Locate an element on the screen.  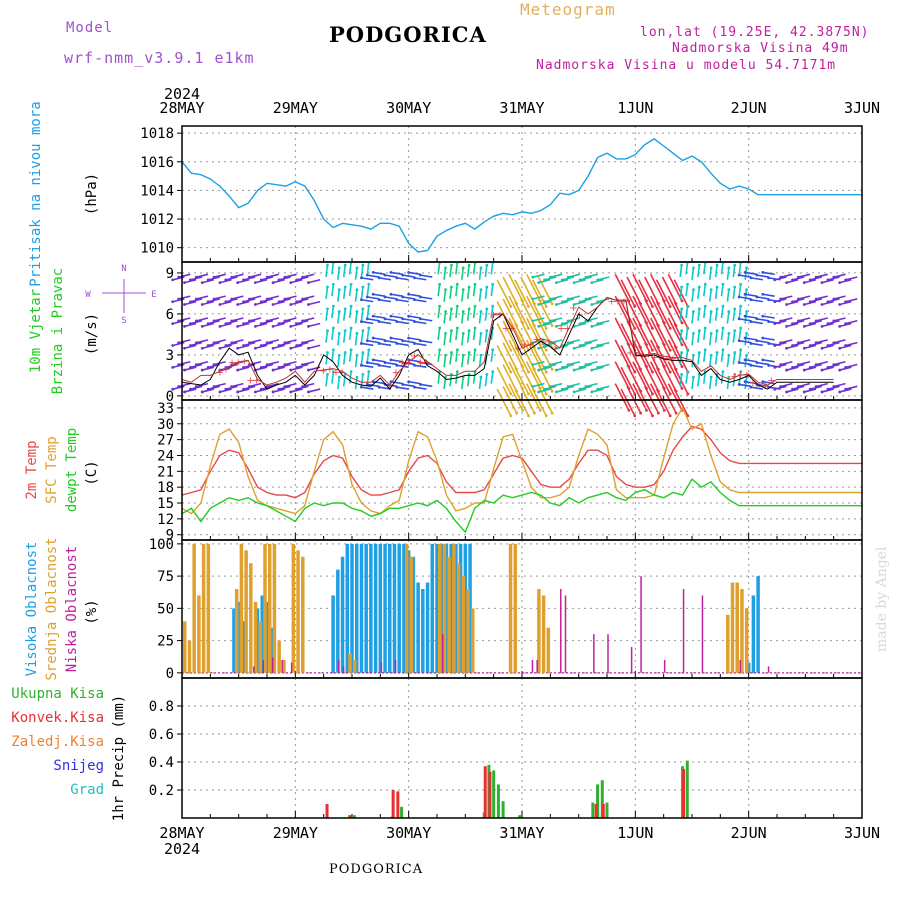
y-tick-label: 0.4 is located at coordinates (161, 763).